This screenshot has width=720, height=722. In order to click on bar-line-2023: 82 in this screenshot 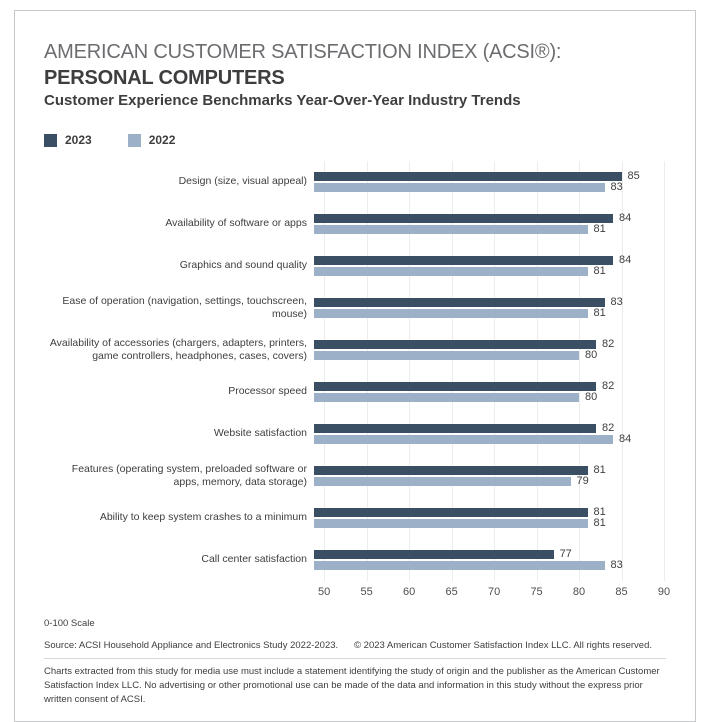, I will do `click(489, 428)`.